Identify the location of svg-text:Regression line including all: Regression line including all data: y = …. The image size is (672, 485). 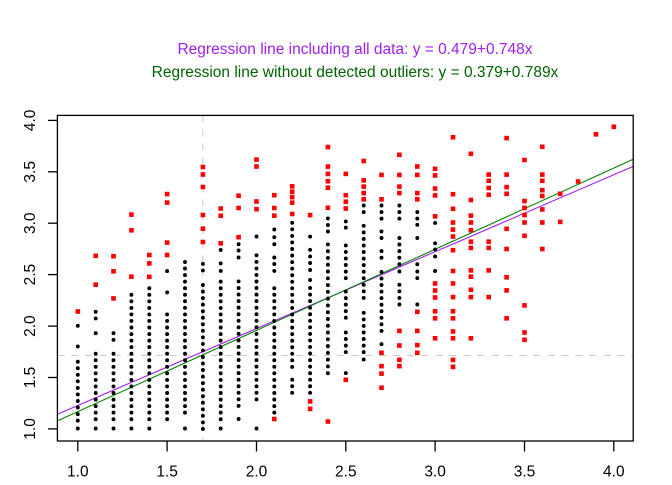
(354, 49).